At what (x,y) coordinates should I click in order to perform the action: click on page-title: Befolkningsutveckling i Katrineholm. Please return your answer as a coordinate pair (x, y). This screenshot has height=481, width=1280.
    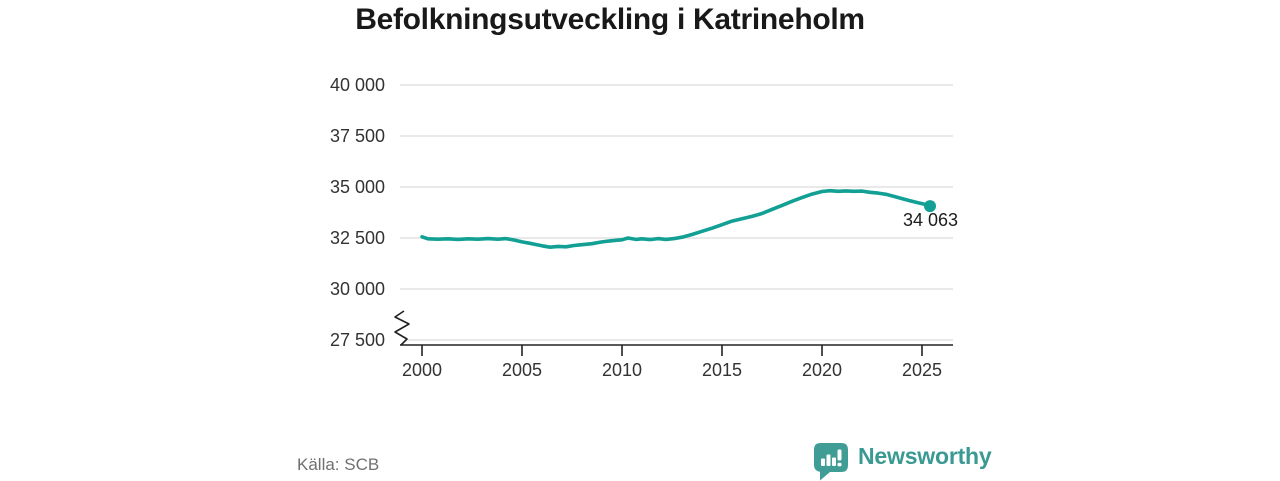
    Looking at the image, I should click on (610, 19).